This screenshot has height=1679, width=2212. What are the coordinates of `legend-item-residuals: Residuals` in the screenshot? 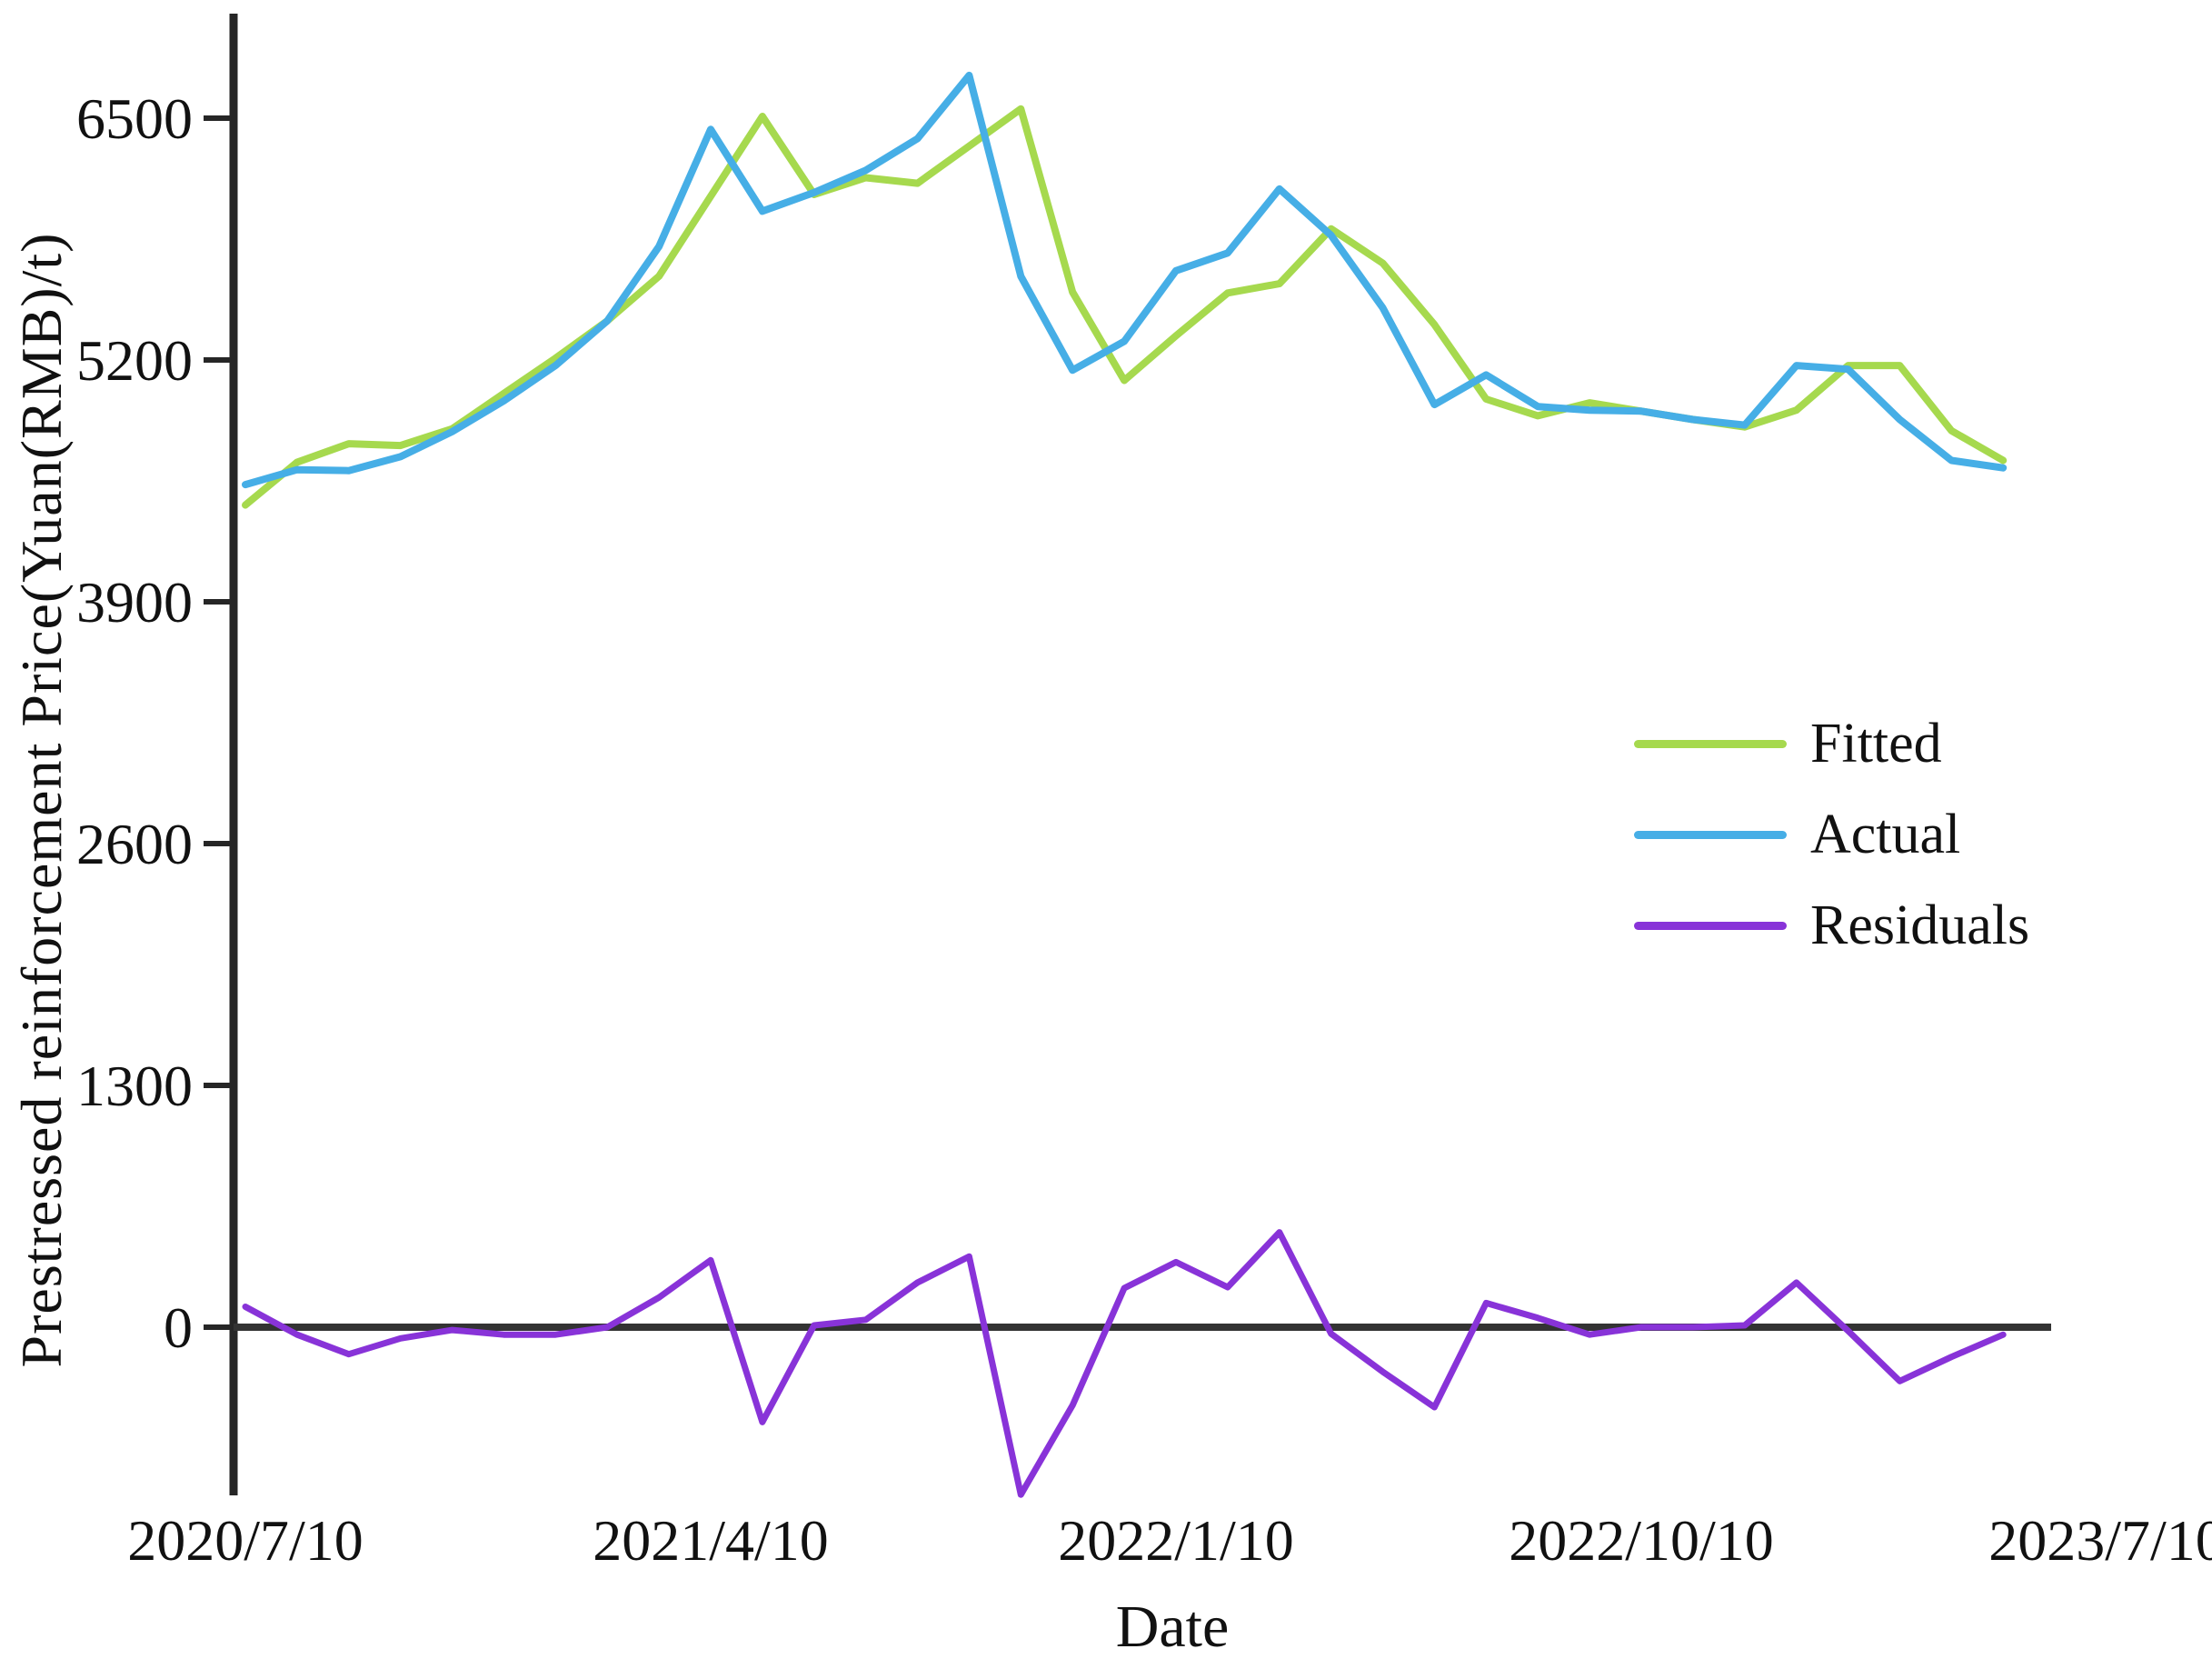 It's located at (1831, 926).